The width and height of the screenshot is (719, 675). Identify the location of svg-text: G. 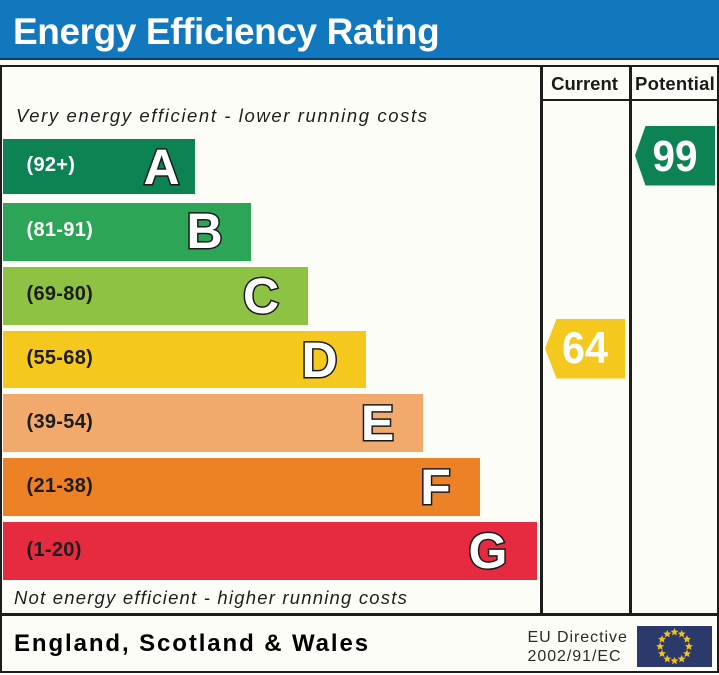
(488, 551).